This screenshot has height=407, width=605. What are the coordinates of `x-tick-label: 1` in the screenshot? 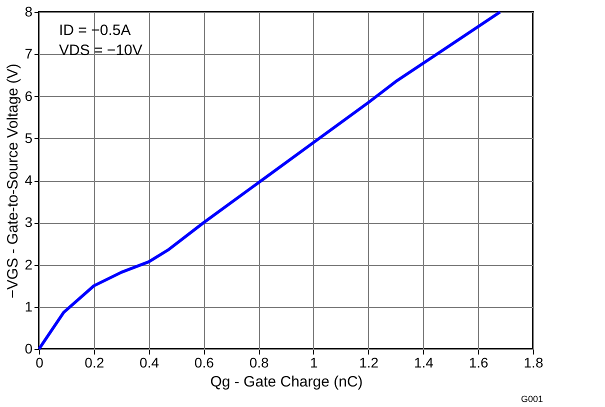 It's located at (314, 362).